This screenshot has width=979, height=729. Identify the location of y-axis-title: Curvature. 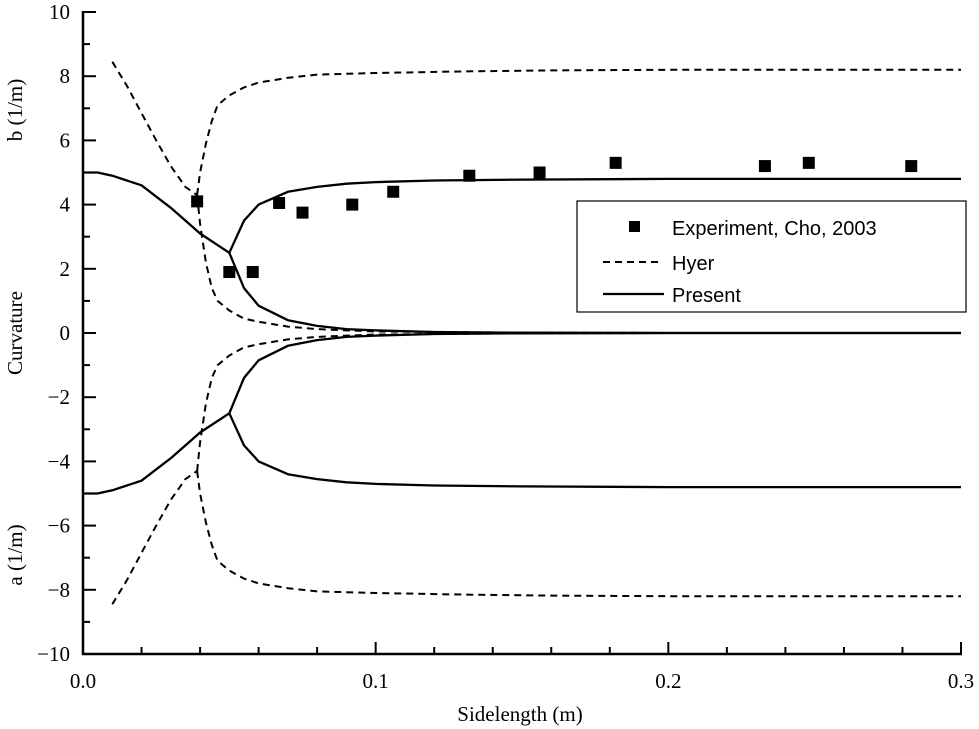
(15, 333).